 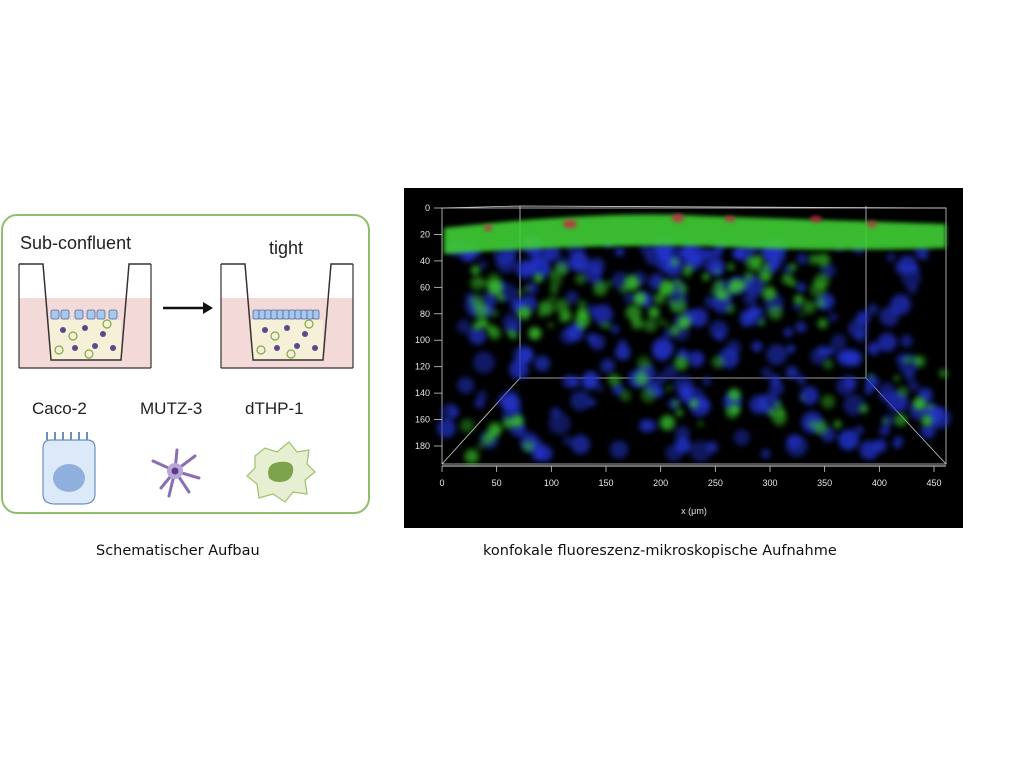 What do you see at coordinates (933, 483) in the screenshot?
I see `x-tick-label: 450` at bounding box center [933, 483].